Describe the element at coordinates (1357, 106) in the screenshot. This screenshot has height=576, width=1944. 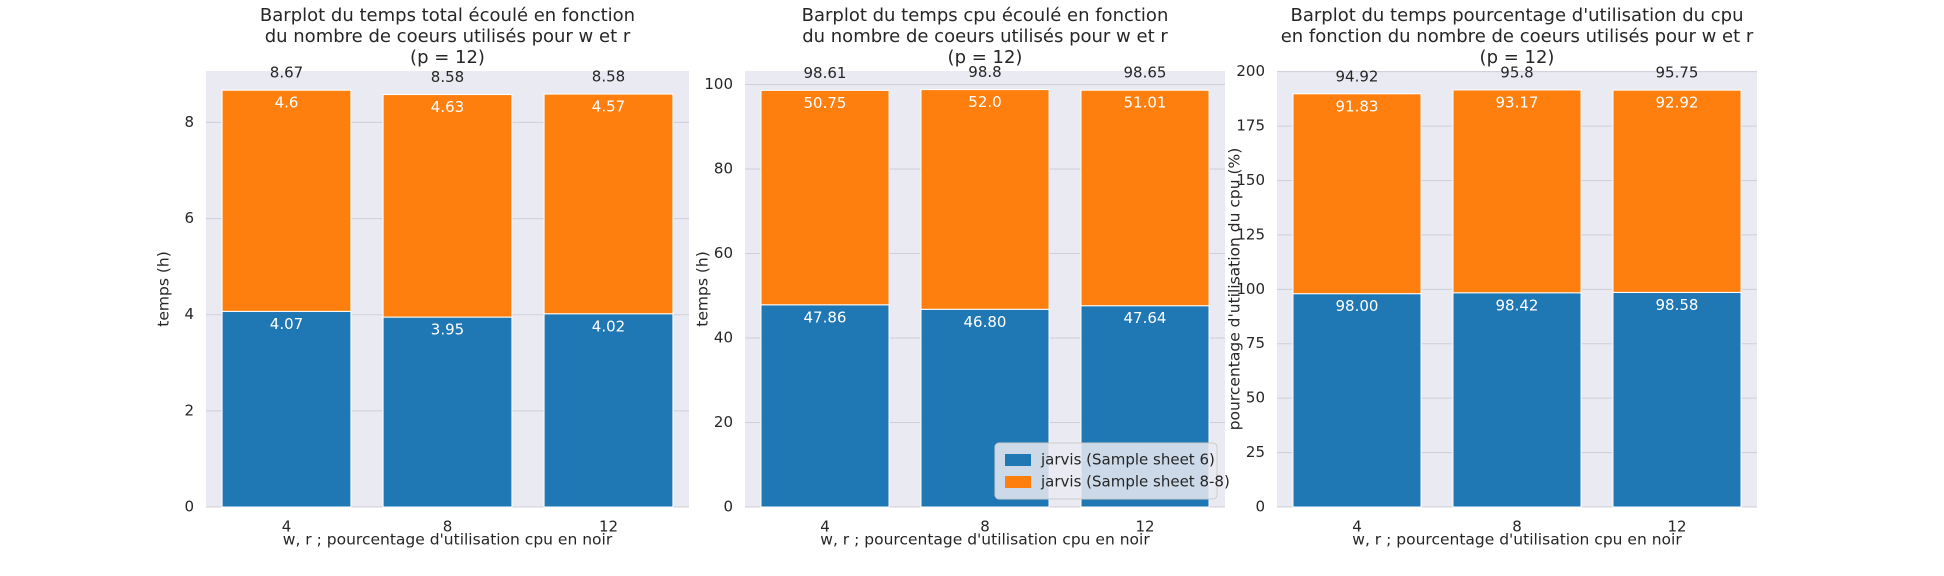
I see `data-label: 91.83` at that location.